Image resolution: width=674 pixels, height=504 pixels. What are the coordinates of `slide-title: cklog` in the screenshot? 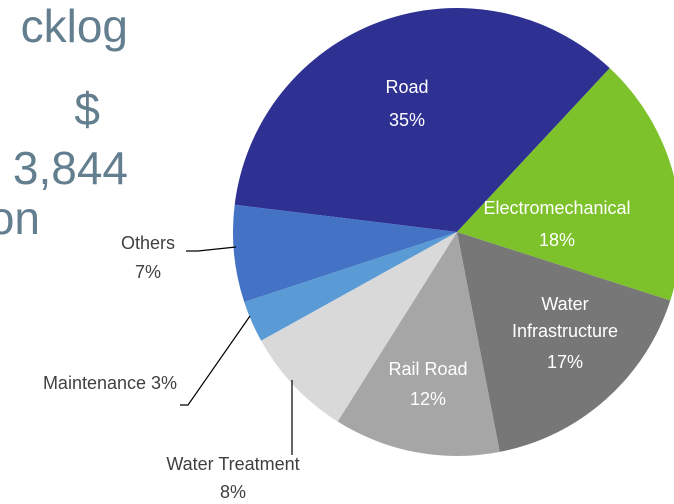 It's located at (74, 26).